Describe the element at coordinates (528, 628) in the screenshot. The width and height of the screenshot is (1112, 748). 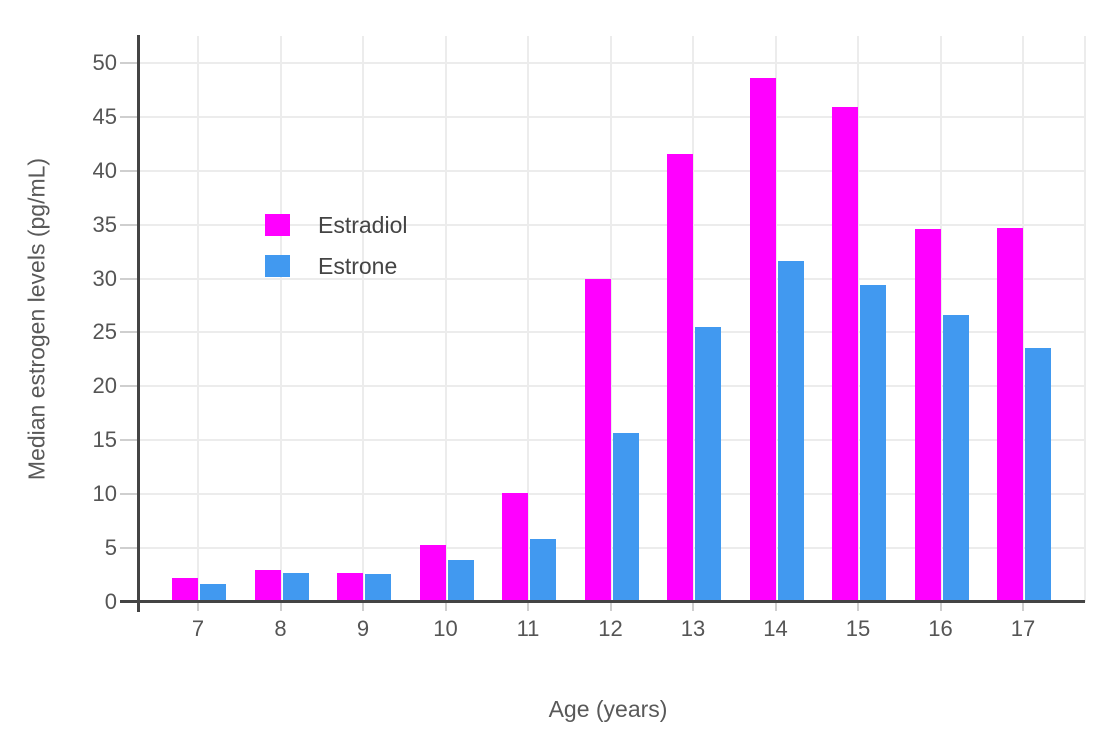
I see `x-tick-label: 11` at that location.